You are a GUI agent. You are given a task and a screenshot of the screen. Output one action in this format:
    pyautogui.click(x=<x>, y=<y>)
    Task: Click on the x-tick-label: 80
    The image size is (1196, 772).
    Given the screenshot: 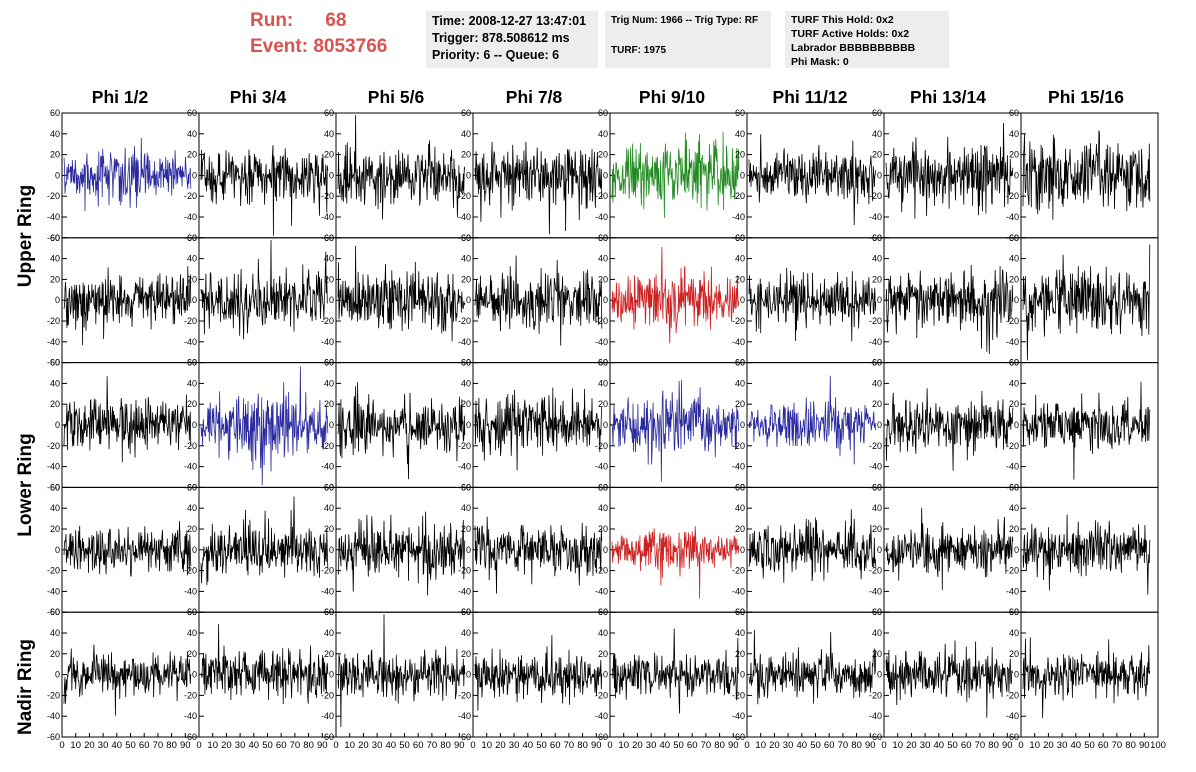 What is the action you would take?
    pyautogui.click(x=1130, y=745)
    